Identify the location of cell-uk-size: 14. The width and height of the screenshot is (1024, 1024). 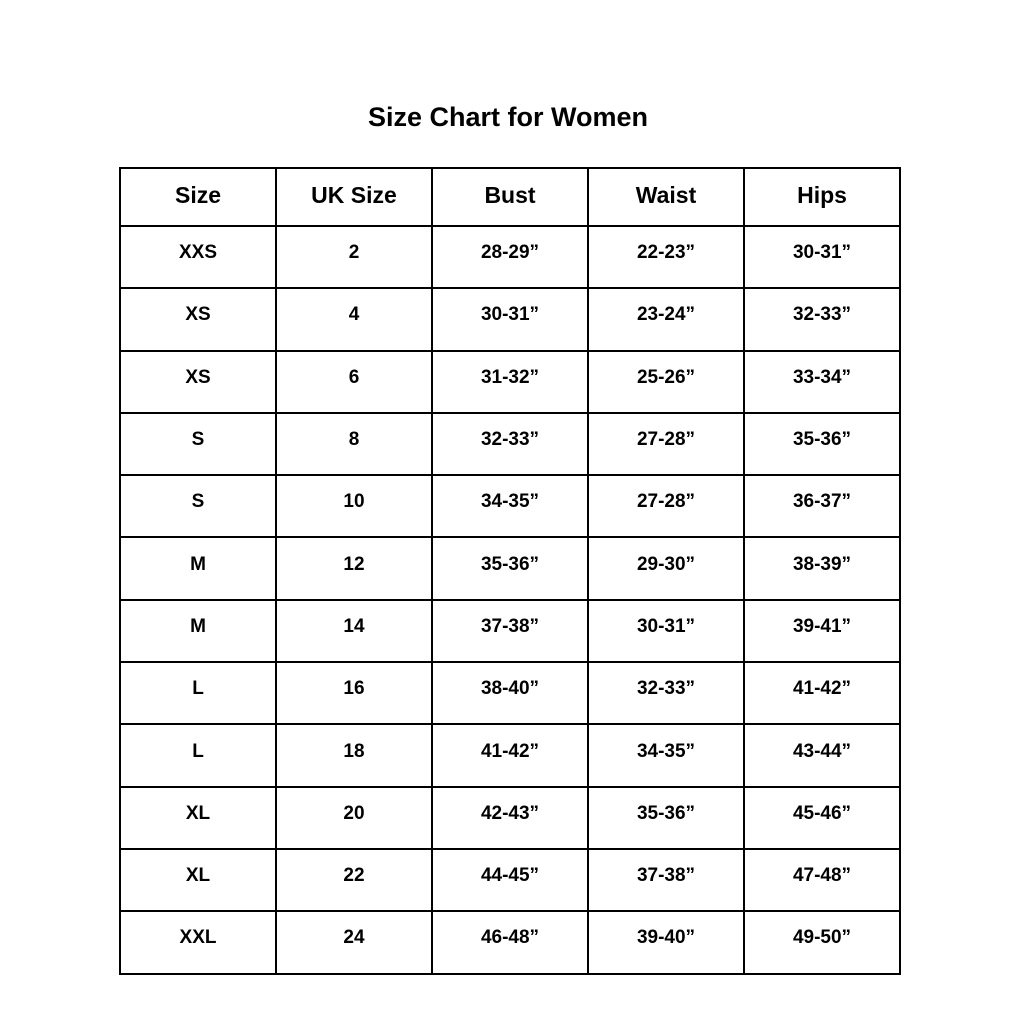
(354, 631).